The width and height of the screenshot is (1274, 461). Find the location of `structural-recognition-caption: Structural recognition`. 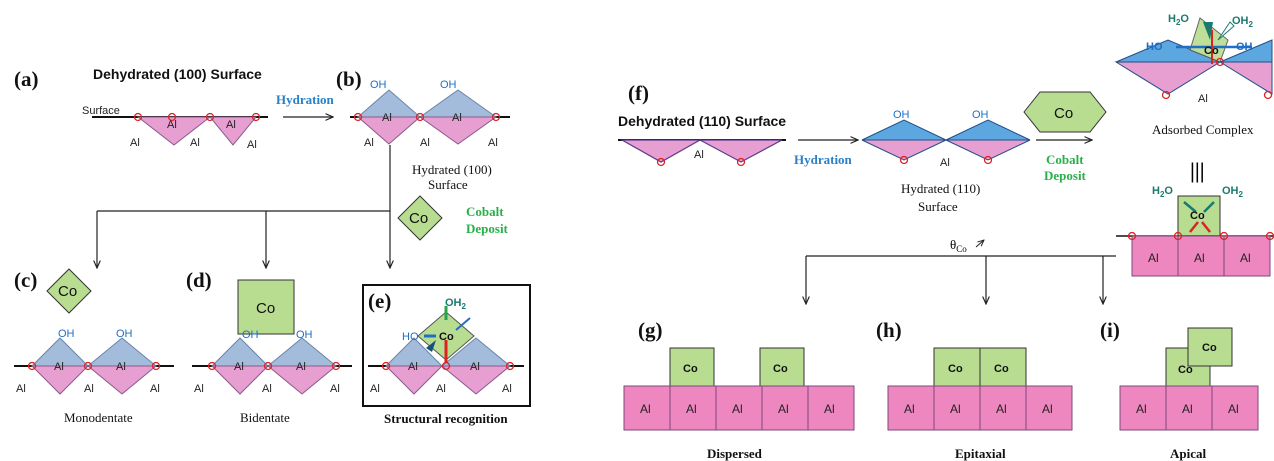

structural-recognition-caption: Structural recognition is located at coordinates (446, 418).